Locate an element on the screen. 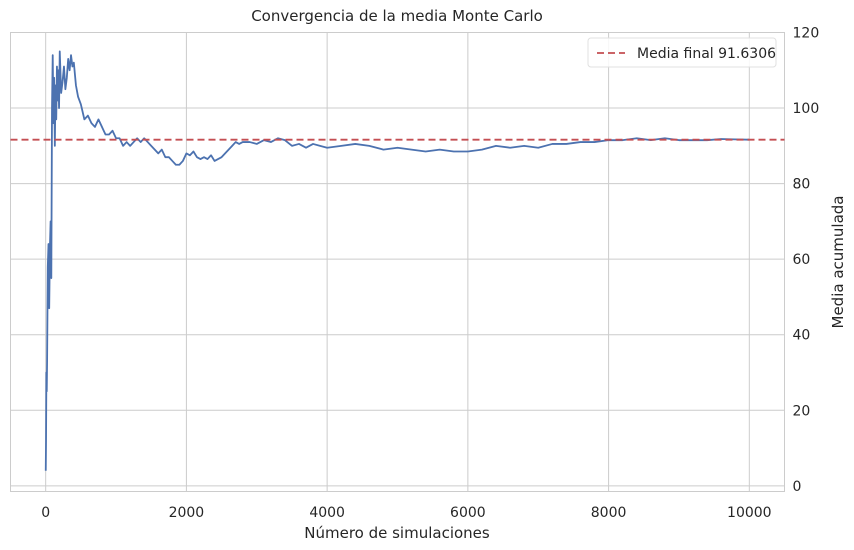 The width and height of the screenshot is (854, 550). x-tick-label: 4000 is located at coordinates (327, 513).